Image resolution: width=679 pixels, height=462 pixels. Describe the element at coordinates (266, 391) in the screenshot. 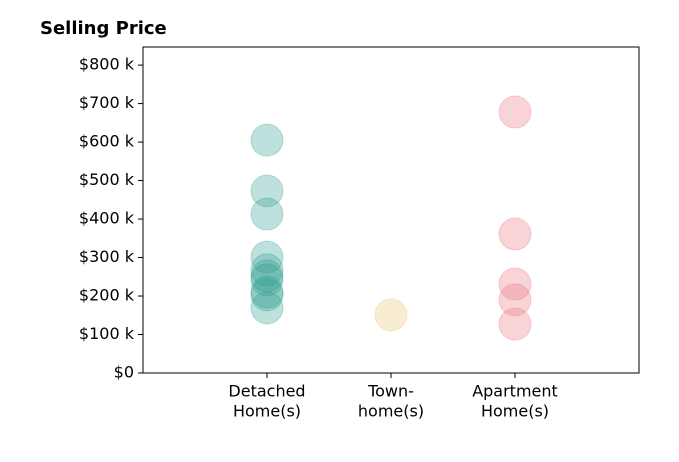

I see `x-tick-label: Detached` at that location.